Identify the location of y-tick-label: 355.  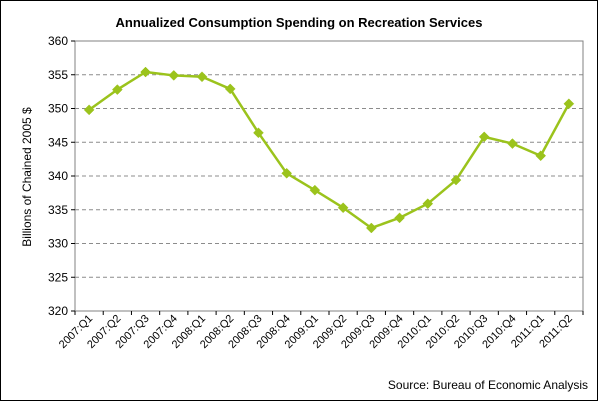
(58, 75).